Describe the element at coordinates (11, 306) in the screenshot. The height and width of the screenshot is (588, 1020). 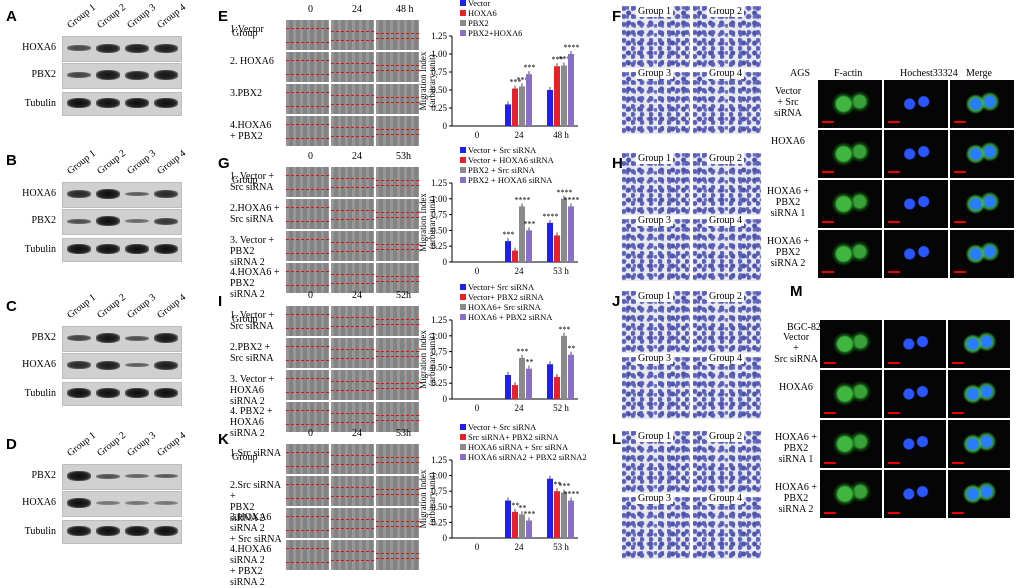
I see `panel-label-c: C` at that location.